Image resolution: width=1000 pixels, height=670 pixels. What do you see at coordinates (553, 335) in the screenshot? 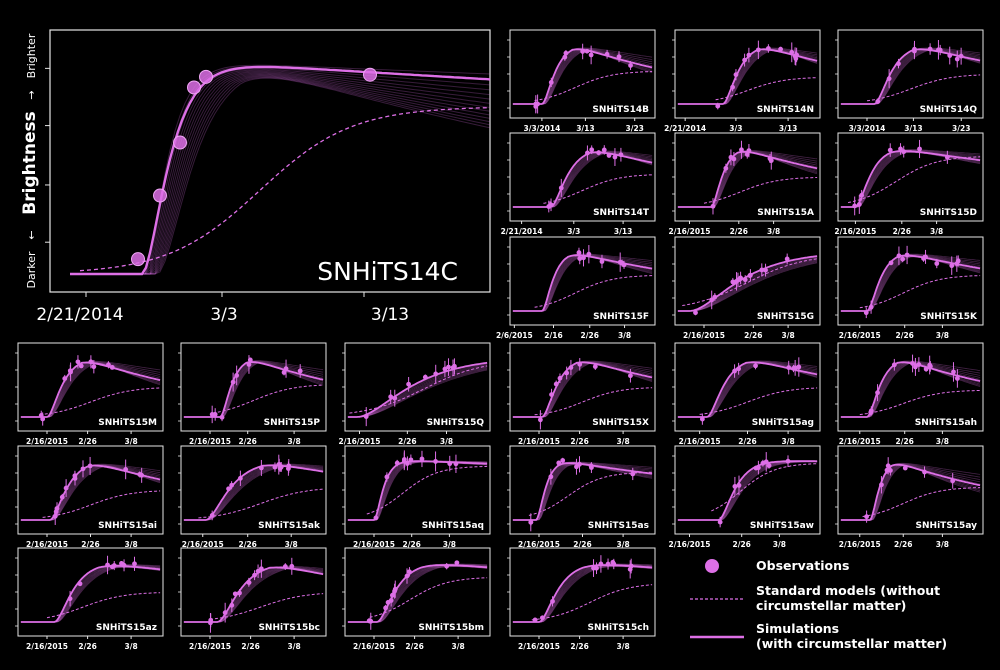
I see `x-tick-label: 2/16` at bounding box center [553, 335].